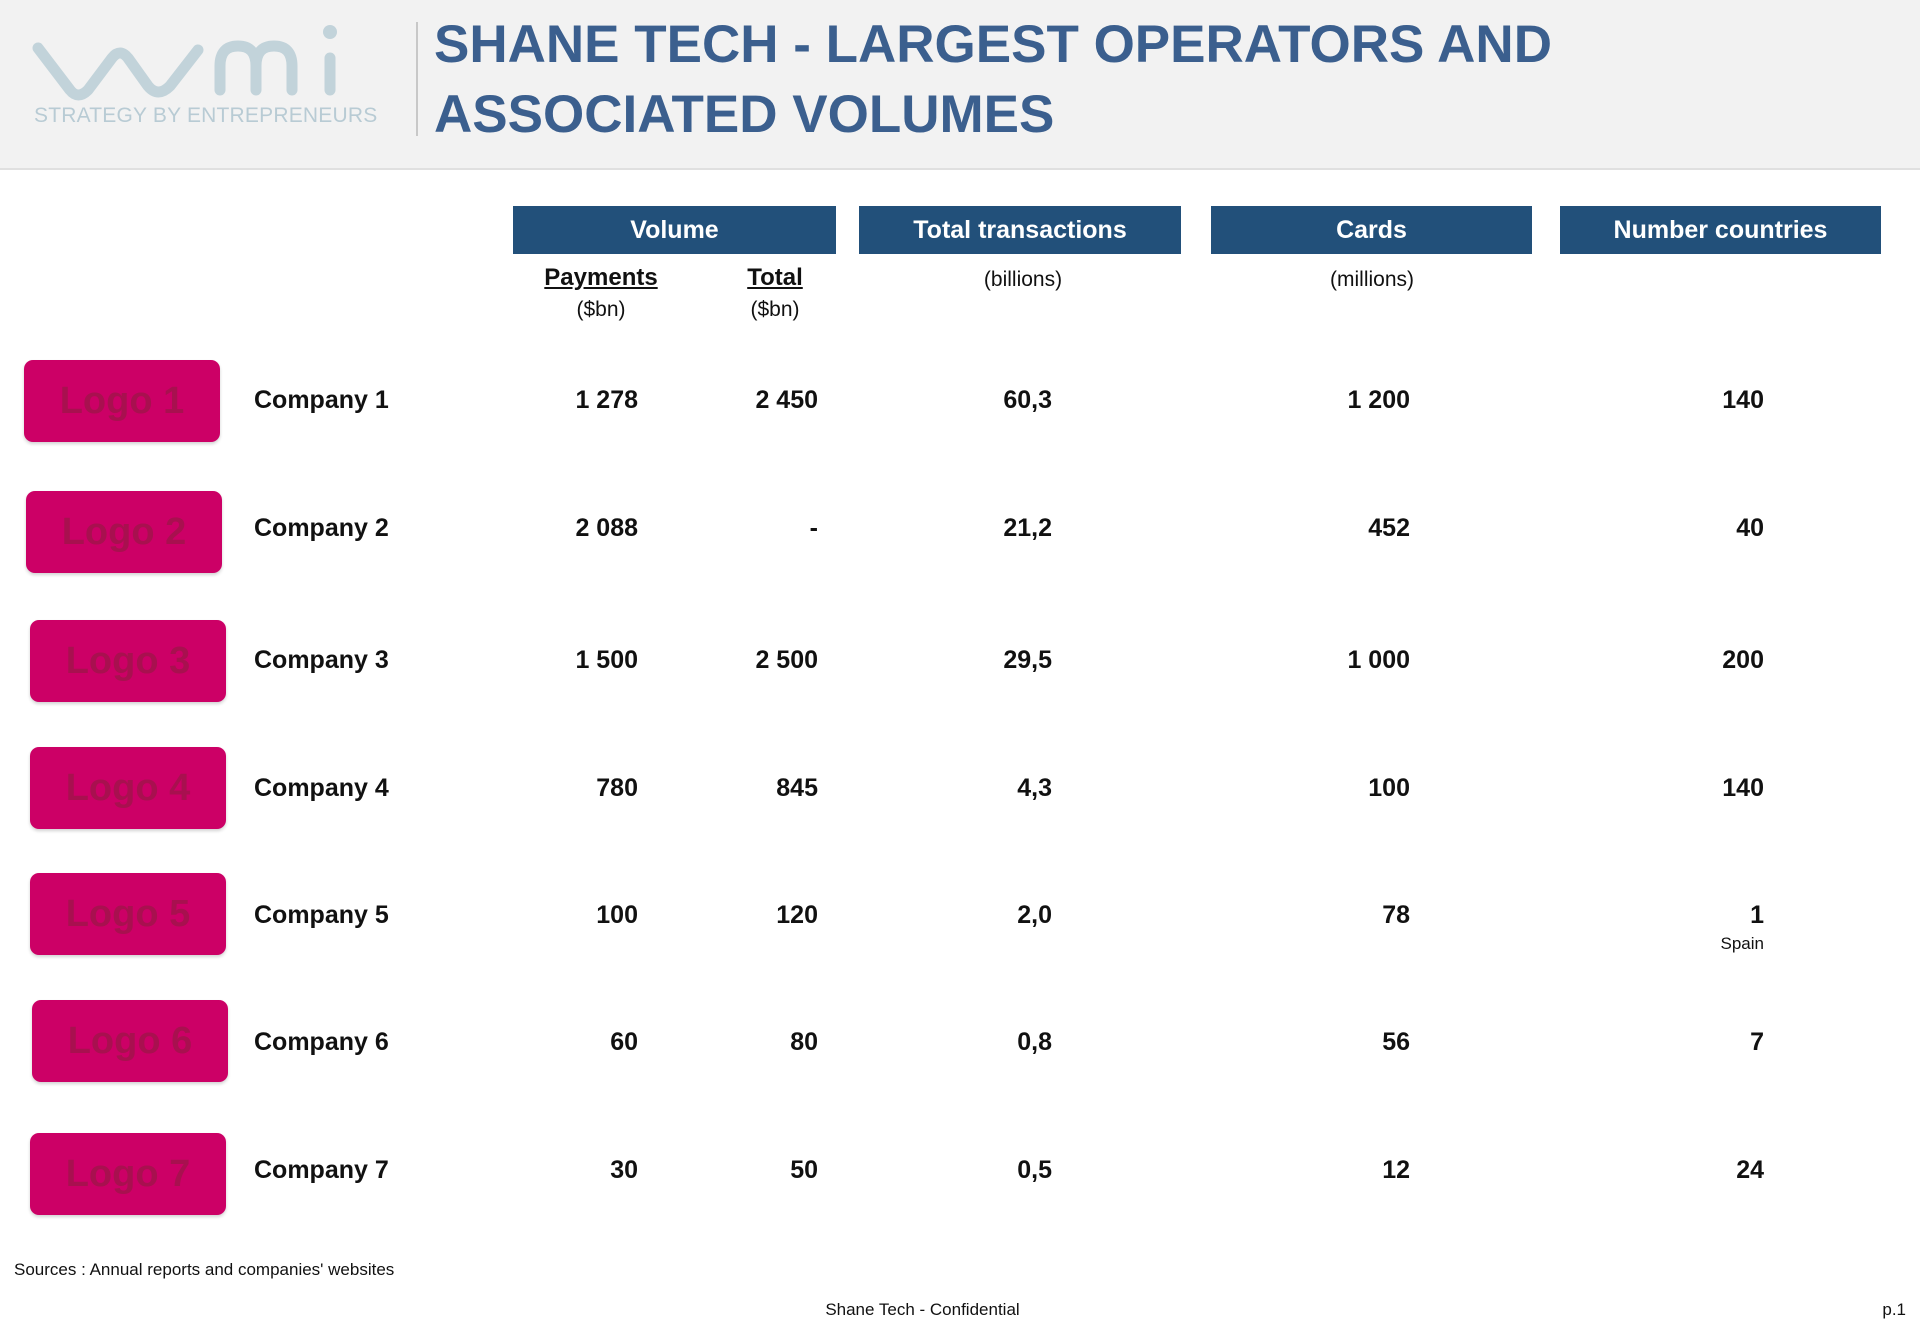  Describe the element at coordinates (1396, 1170) in the screenshot. I see `cards-value: 12` at that location.